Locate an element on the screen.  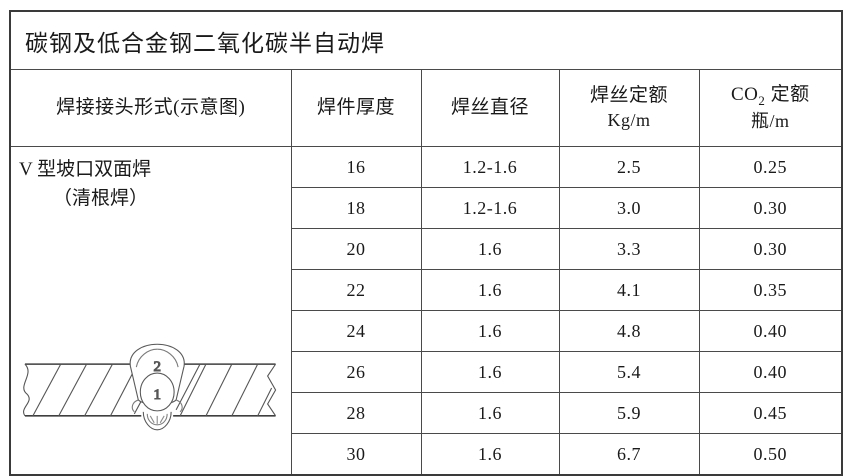
cell-wire-quota: 2.5 is located at coordinates (629, 167).